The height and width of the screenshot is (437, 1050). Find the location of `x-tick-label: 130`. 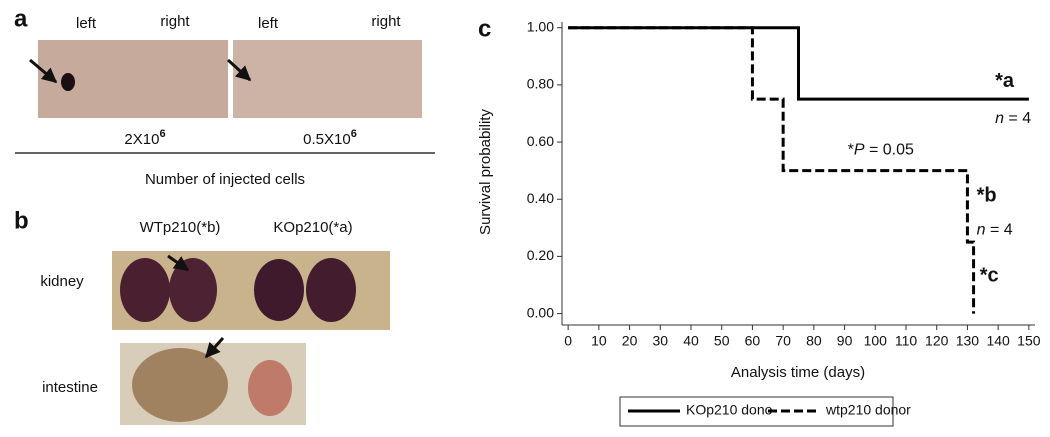

x-tick-label: 130 is located at coordinates (968, 341).